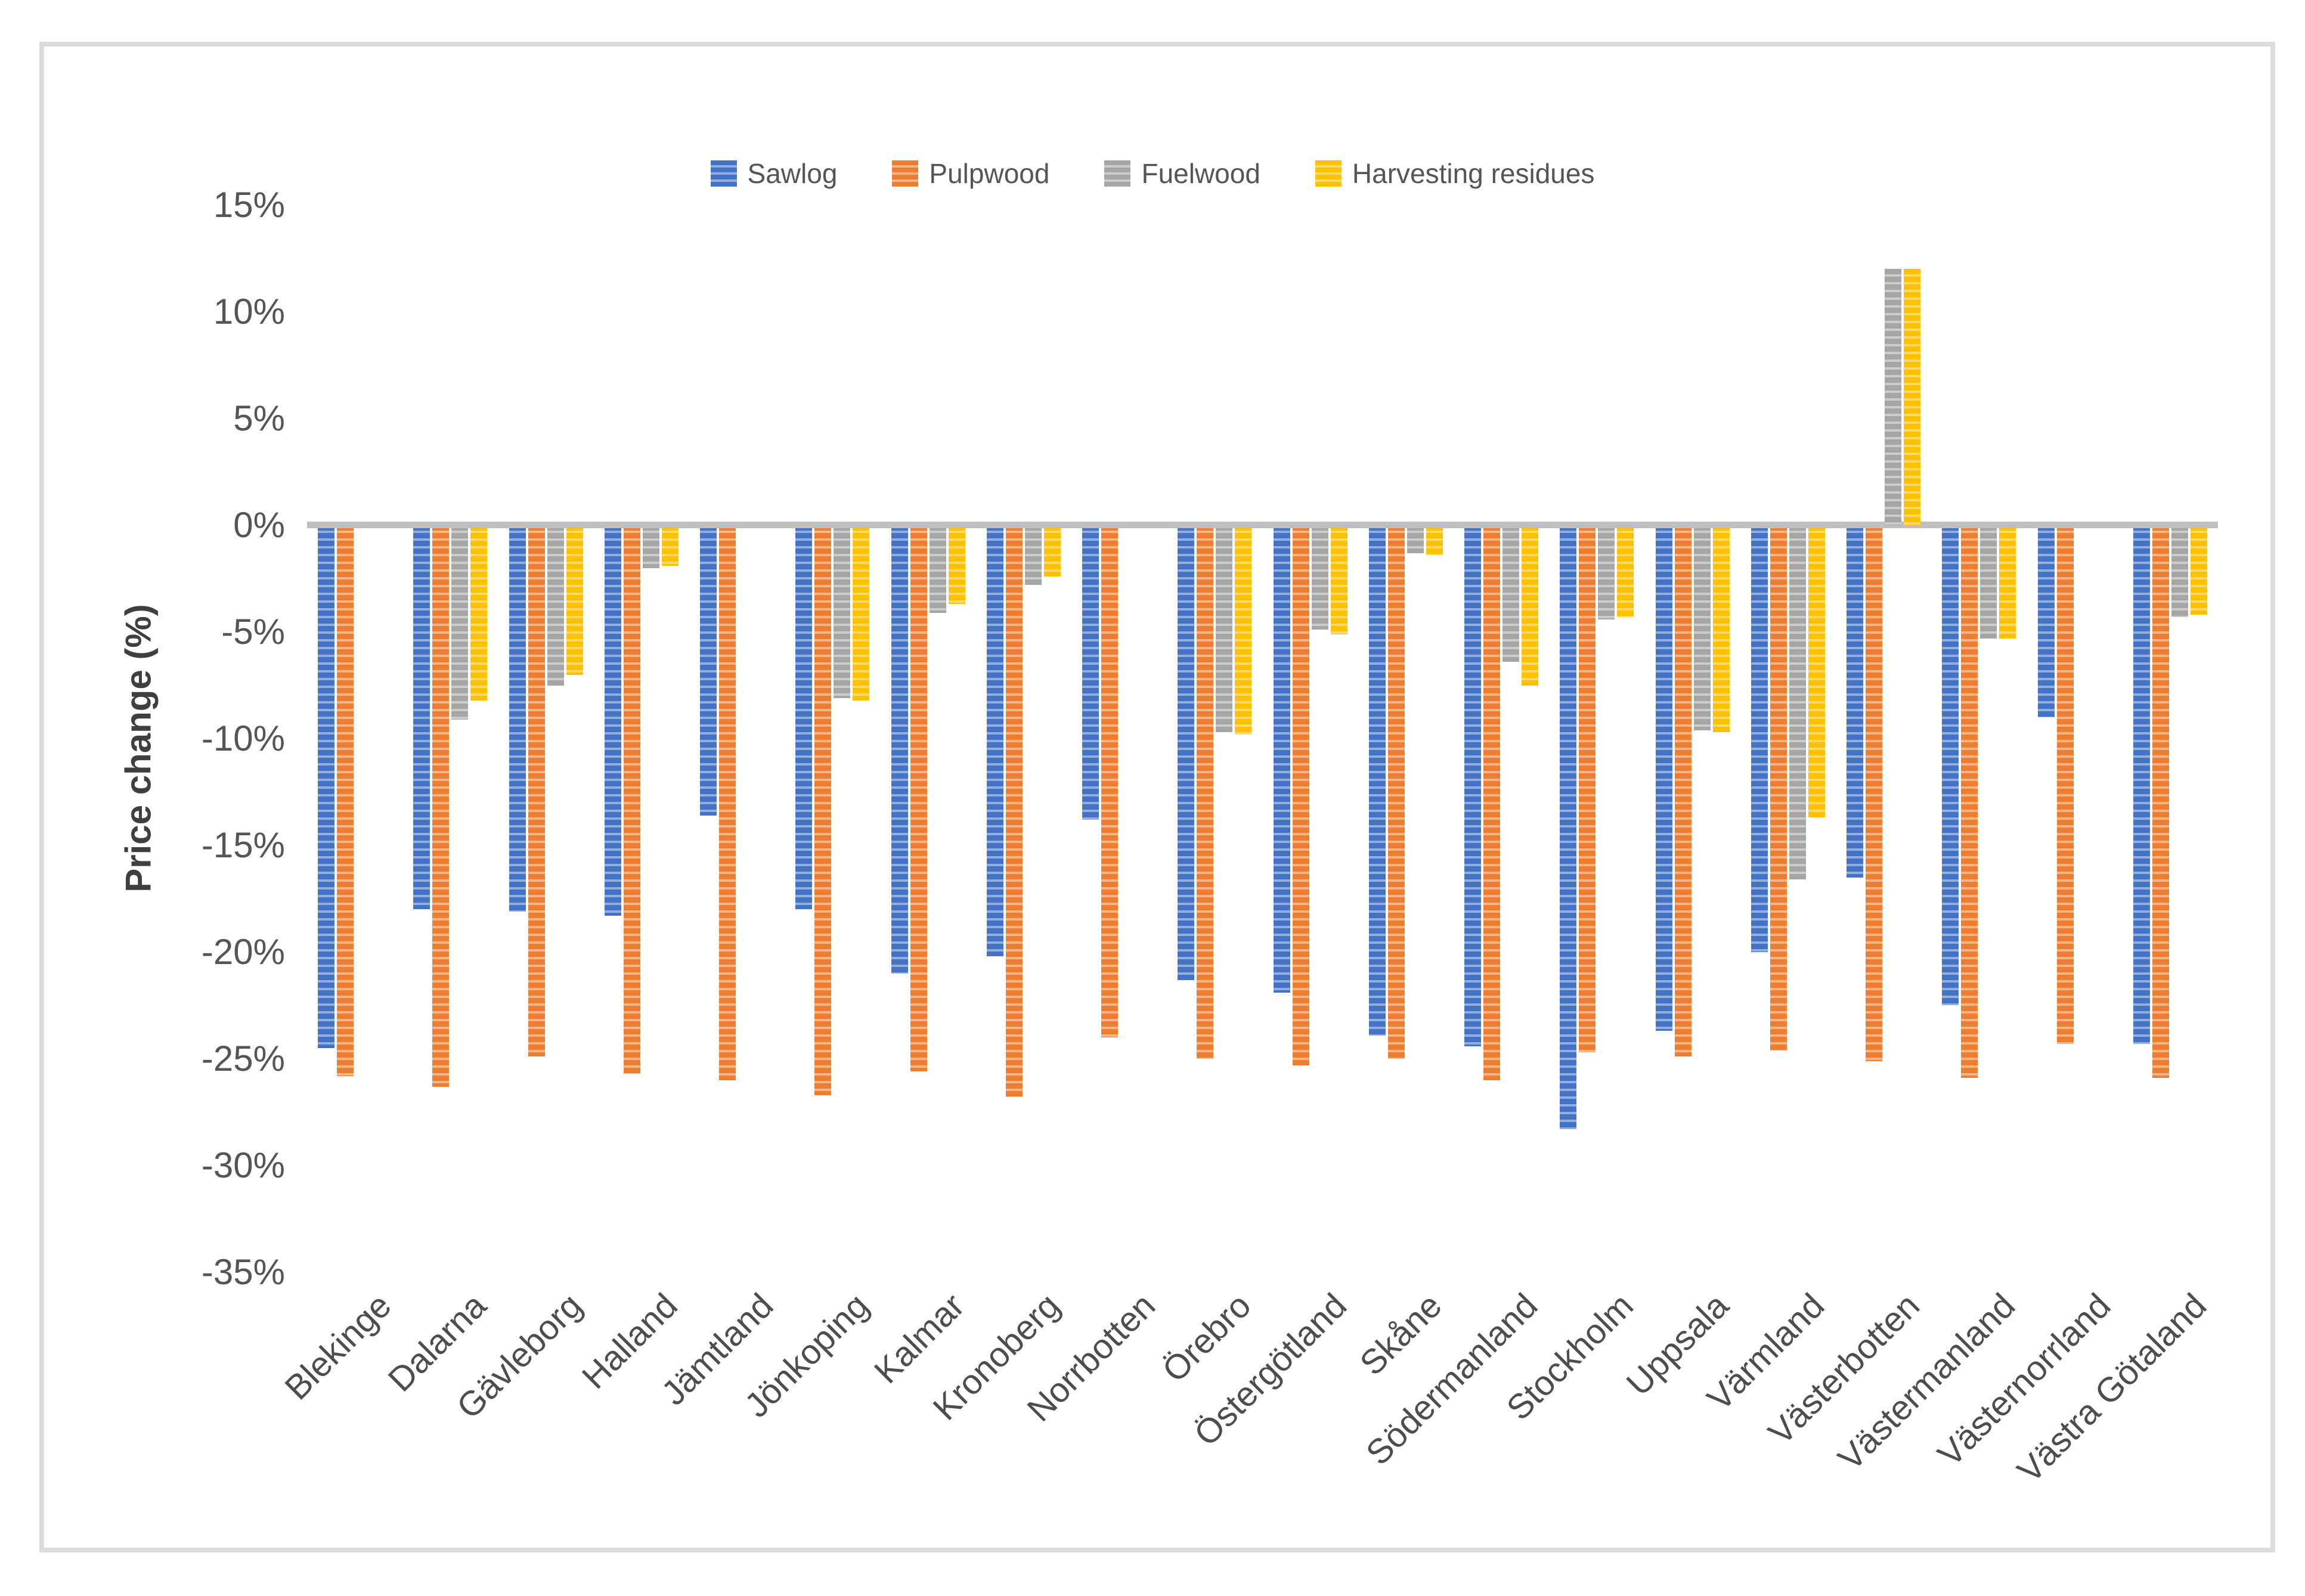 This screenshot has height=1596, width=2305. Describe the element at coordinates (957, 564) in the screenshot. I see `bar-harvesting-residues-kalmar` at that location.